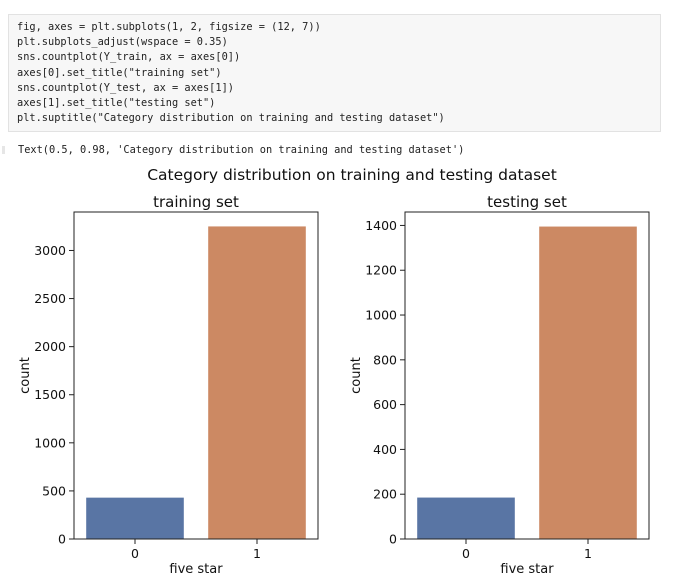  Describe the element at coordinates (125, 87) in the screenshot. I see `code-line: sns.countplot(Y_test, ax = axes[1])` at that location.